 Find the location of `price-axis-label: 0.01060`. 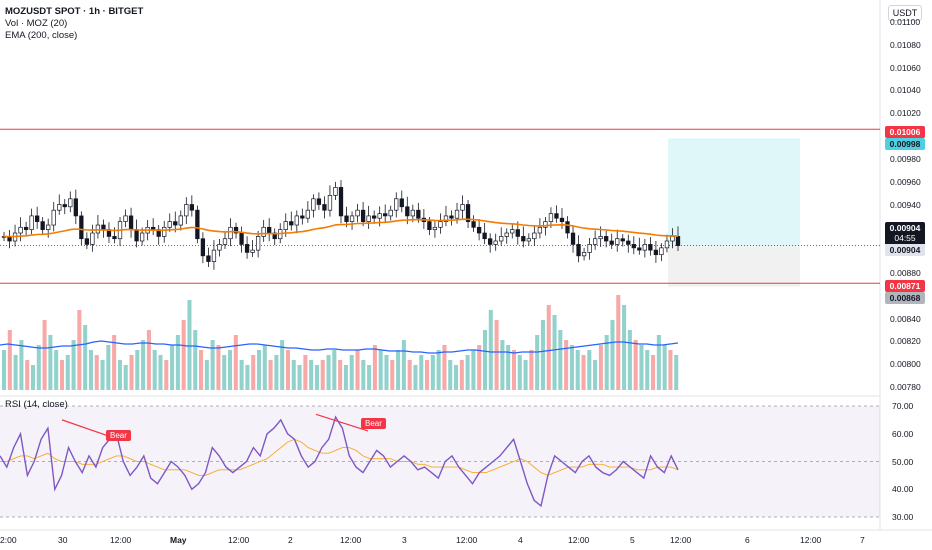

price-axis-label: 0.01060 is located at coordinates (905, 67).